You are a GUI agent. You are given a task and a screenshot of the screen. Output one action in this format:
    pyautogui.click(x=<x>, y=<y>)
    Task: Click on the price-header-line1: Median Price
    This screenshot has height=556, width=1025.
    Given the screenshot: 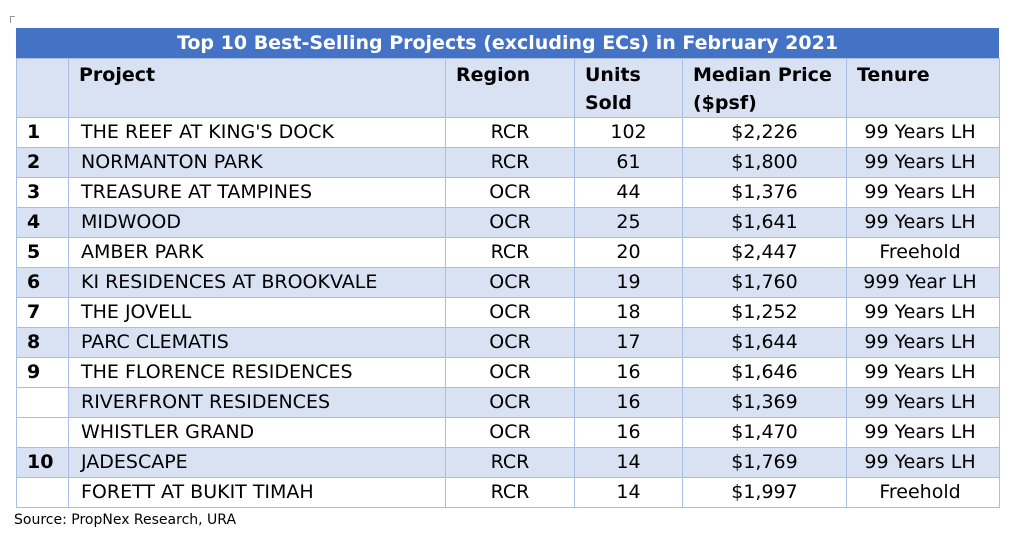 What is the action you would take?
    pyautogui.click(x=762, y=75)
    